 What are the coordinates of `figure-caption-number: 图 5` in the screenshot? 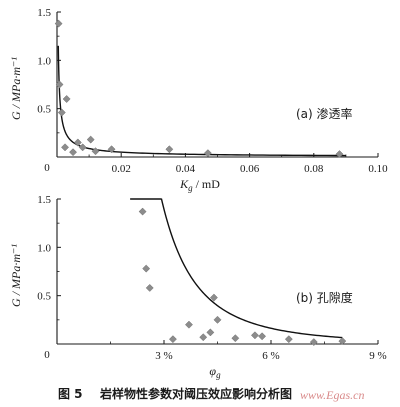 It's located at (70, 394).